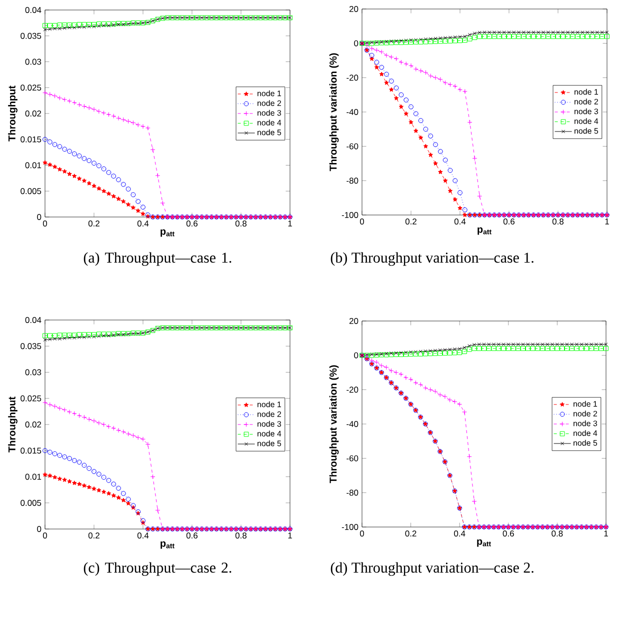 The width and height of the screenshot is (621, 618). Describe the element at coordinates (432, 259) in the screenshot. I see `text: (b) Throughput variation—case 1.` at that location.